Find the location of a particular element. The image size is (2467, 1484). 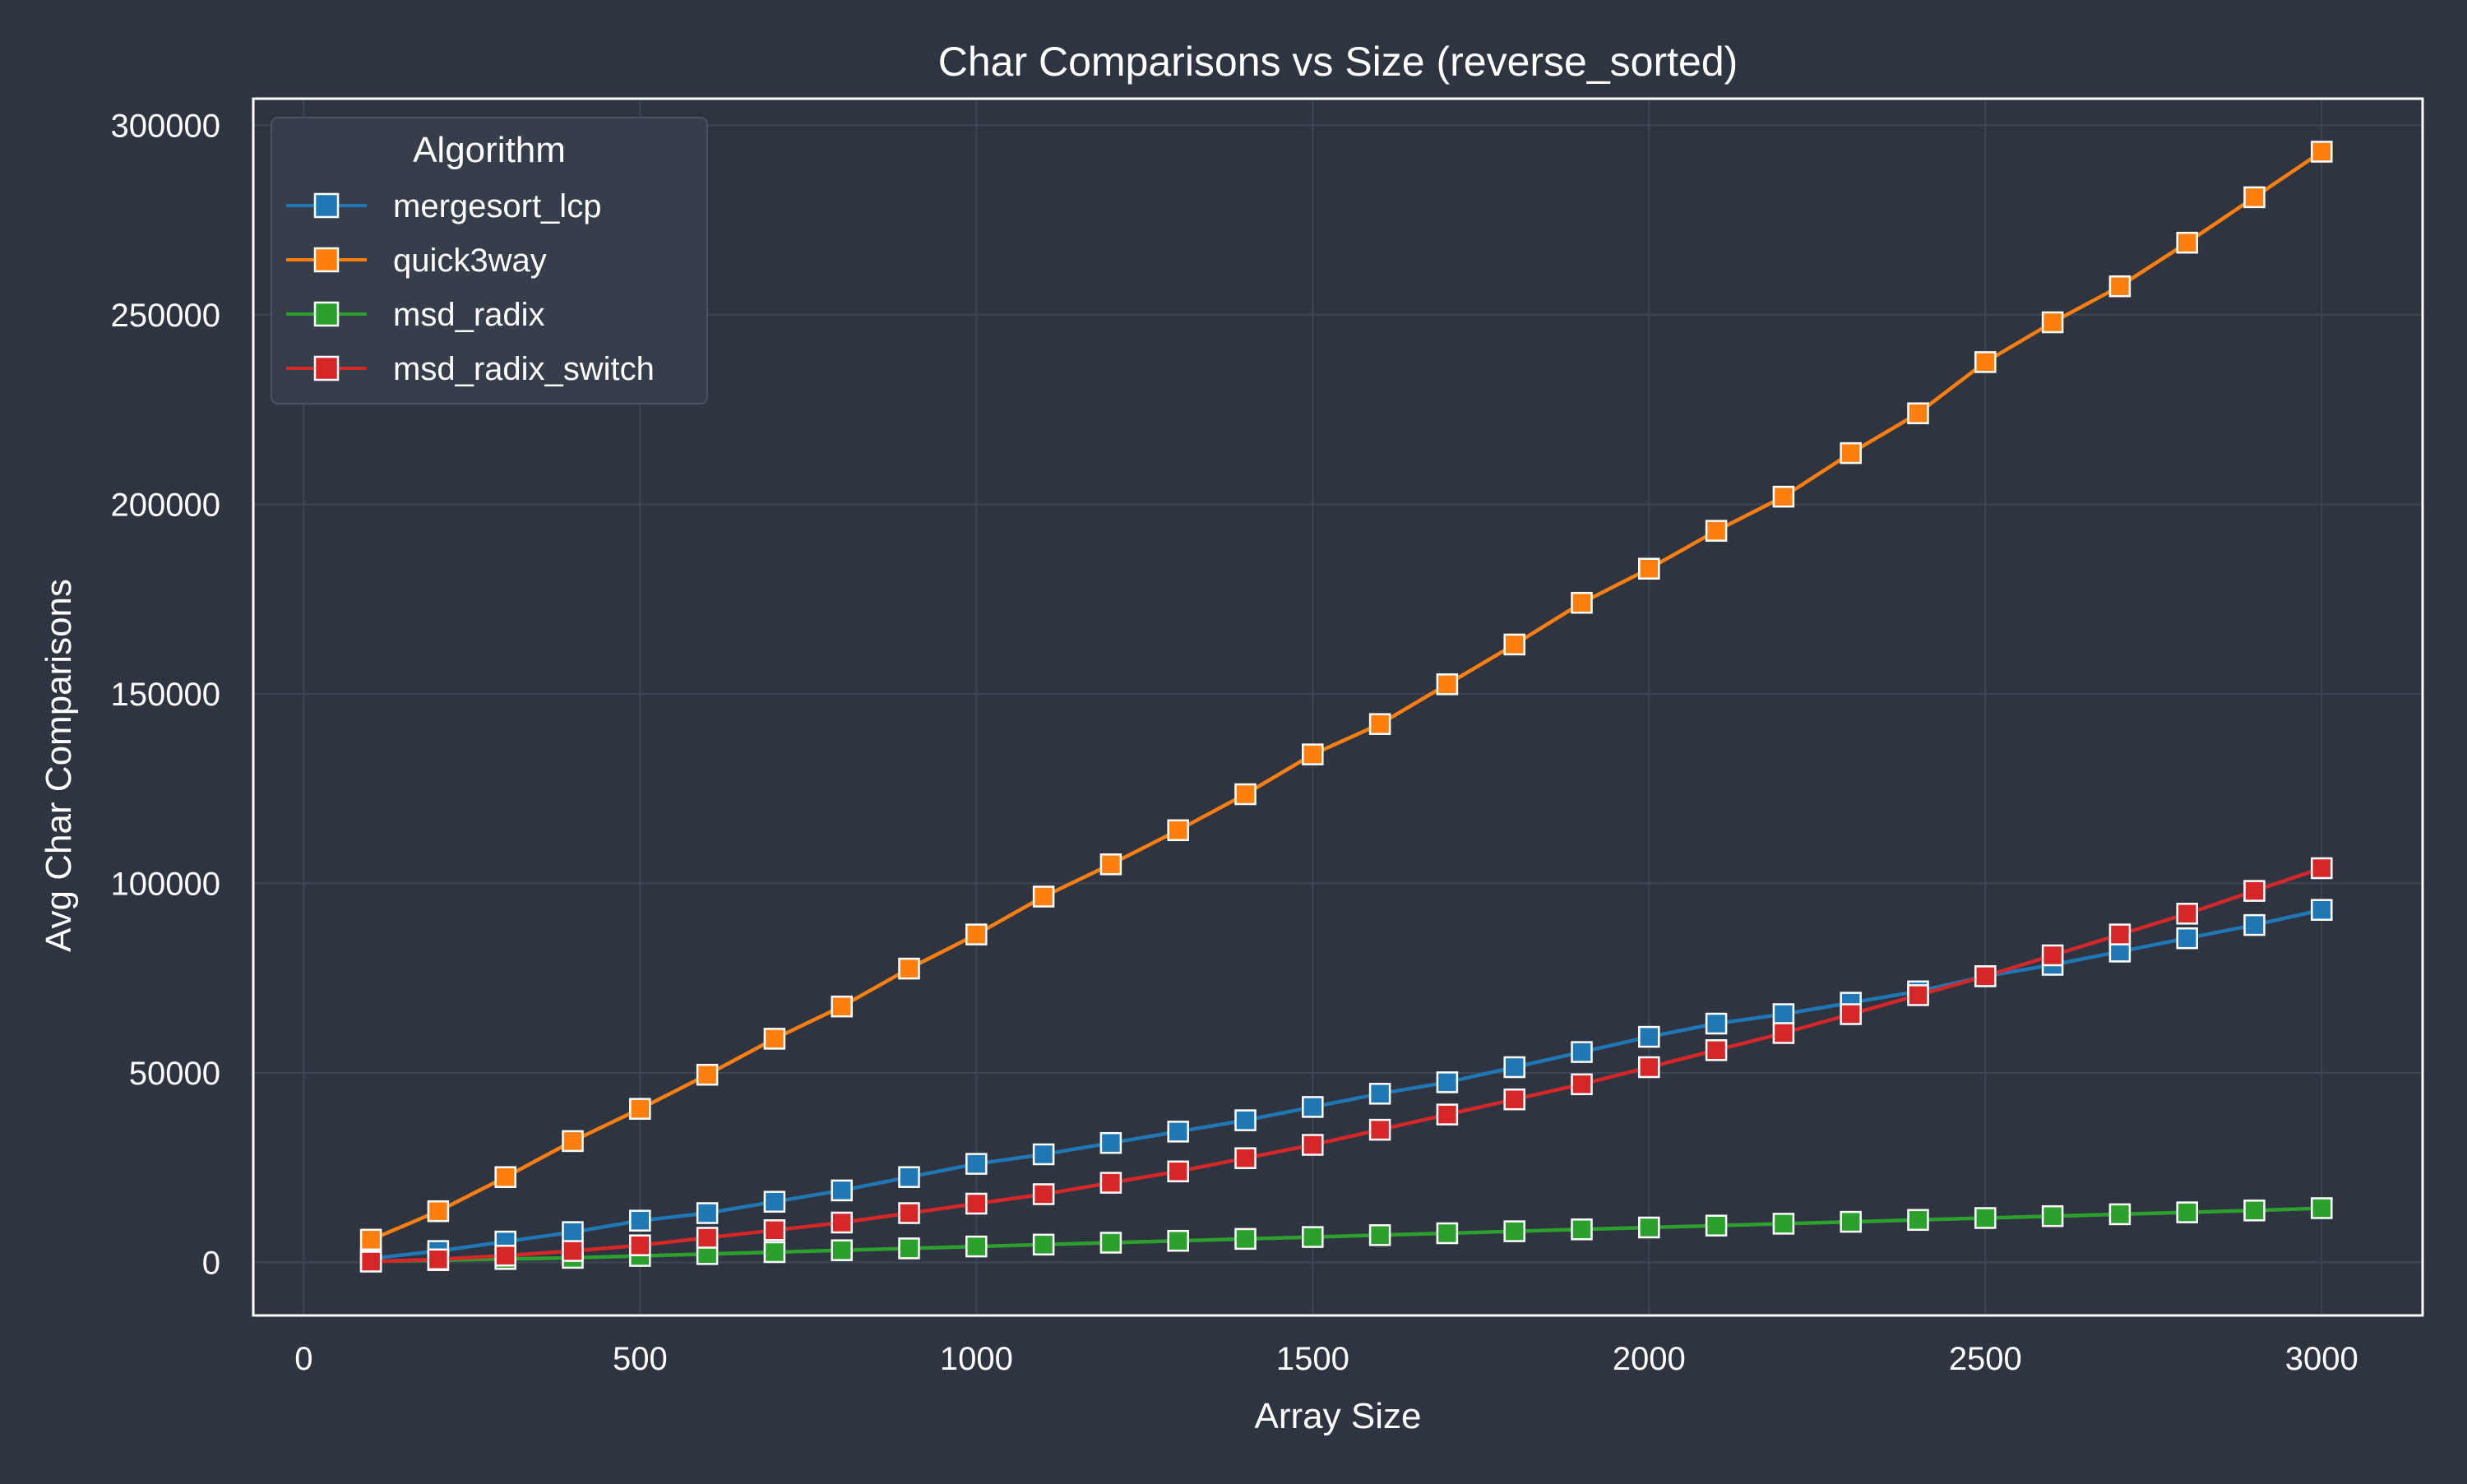

x-tick-label: 3000 is located at coordinates (2321, 1359).